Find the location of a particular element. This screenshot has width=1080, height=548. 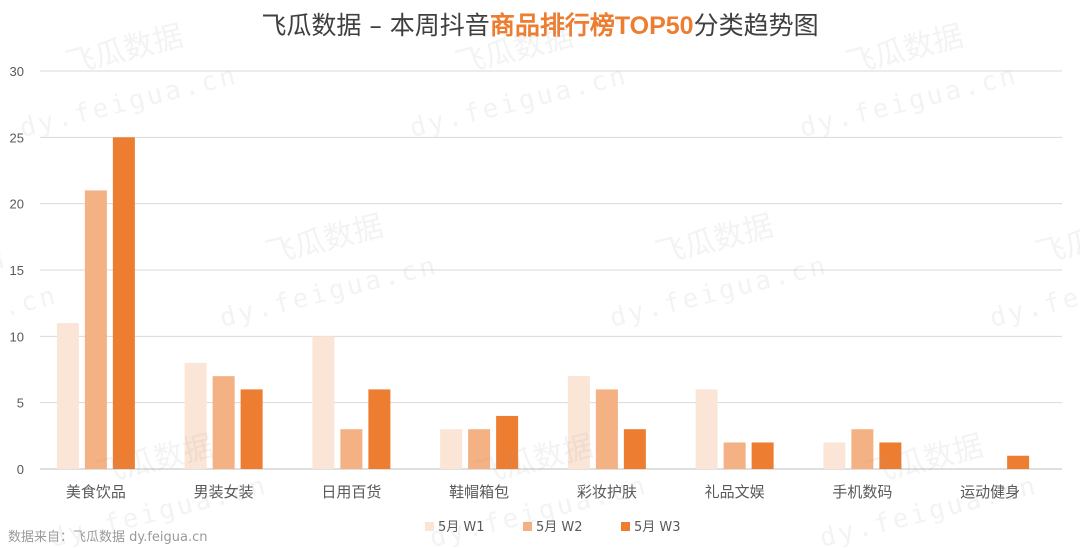

x-tick-label: 彩妆护肤 is located at coordinates (607, 492).